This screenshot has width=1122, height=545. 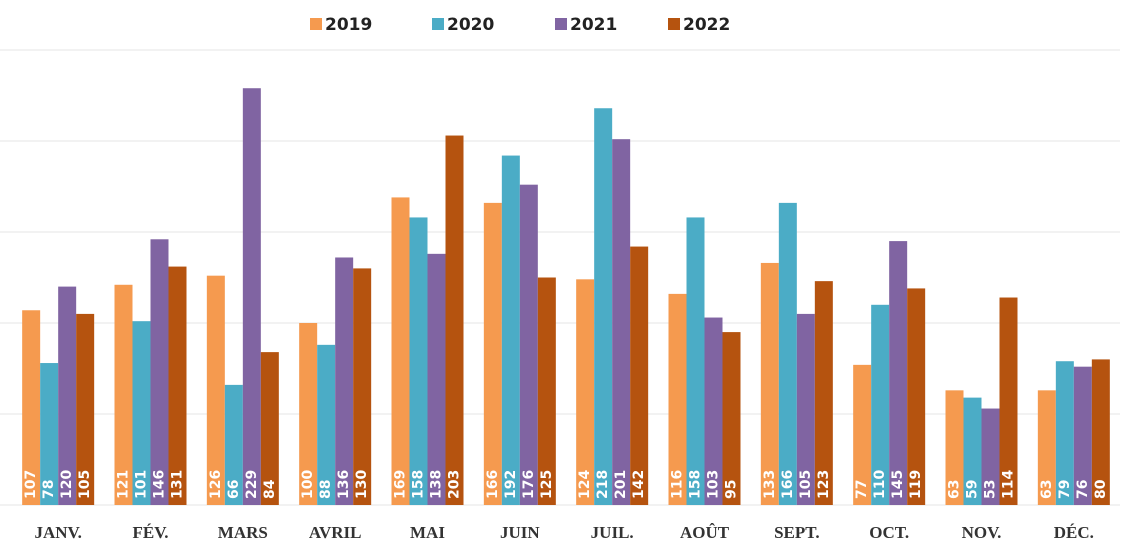 What do you see at coordinates (547, 484) in the screenshot?
I see `data-label: 125` at bounding box center [547, 484].